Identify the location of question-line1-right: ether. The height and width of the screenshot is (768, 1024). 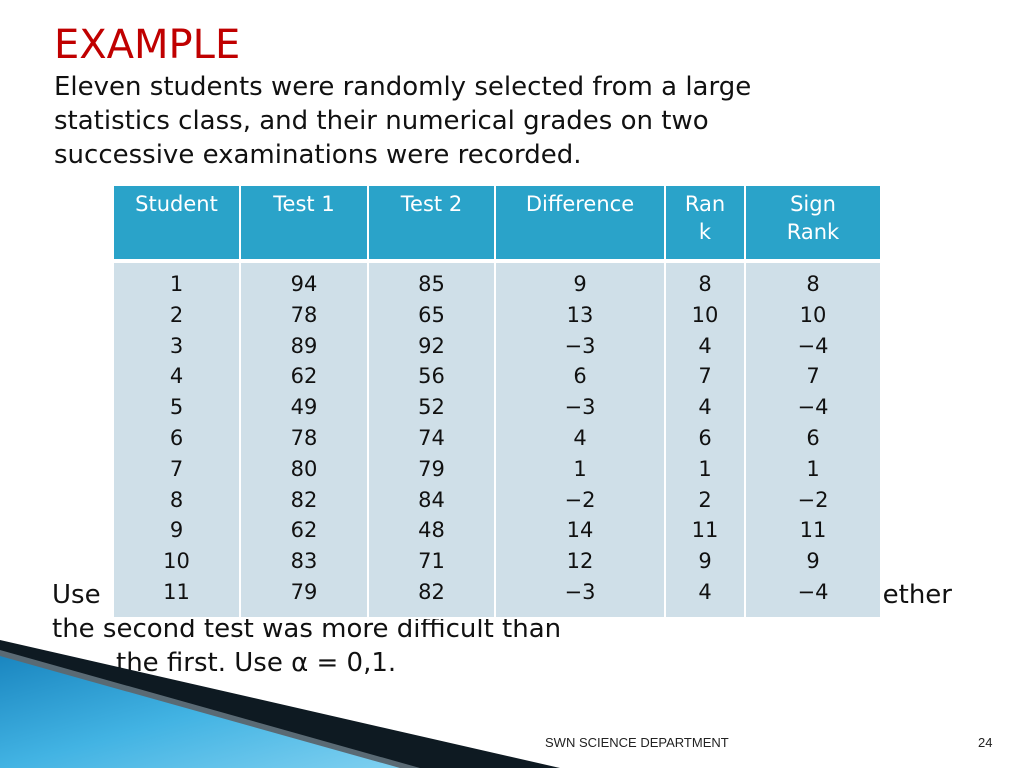
(917, 595).